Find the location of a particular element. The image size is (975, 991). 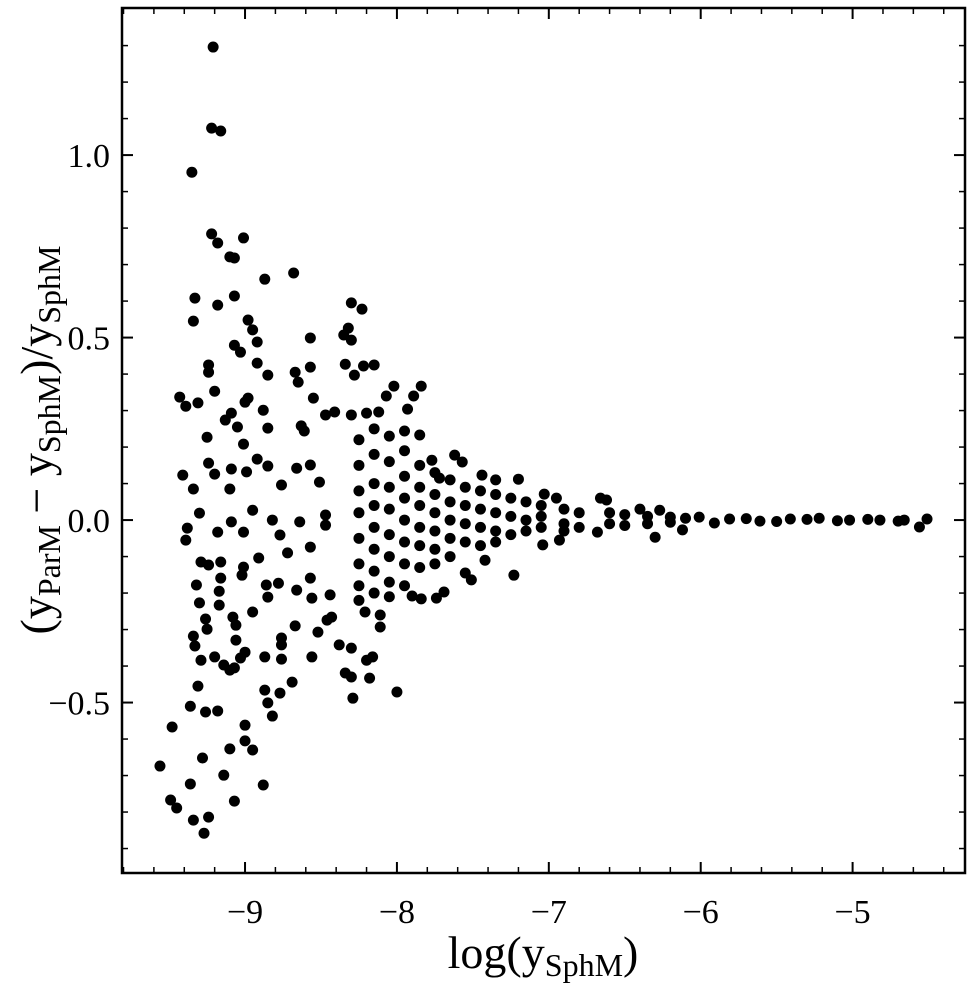

y-tick-label: 0.0 is located at coordinates (89, 521).